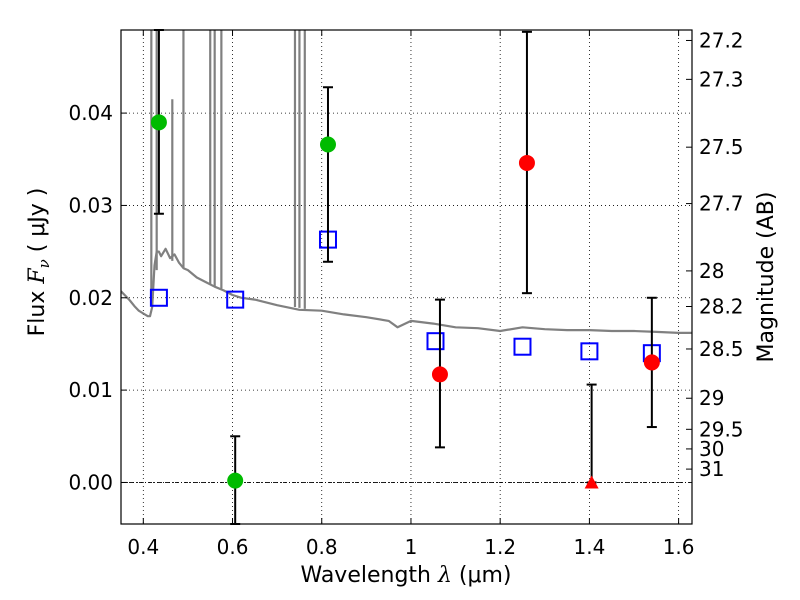 This screenshot has width=800, height=600. What do you see at coordinates (721, 40) in the screenshot?
I see `mag-tick-label-0: 27.2` at bounding box center [721, 40].